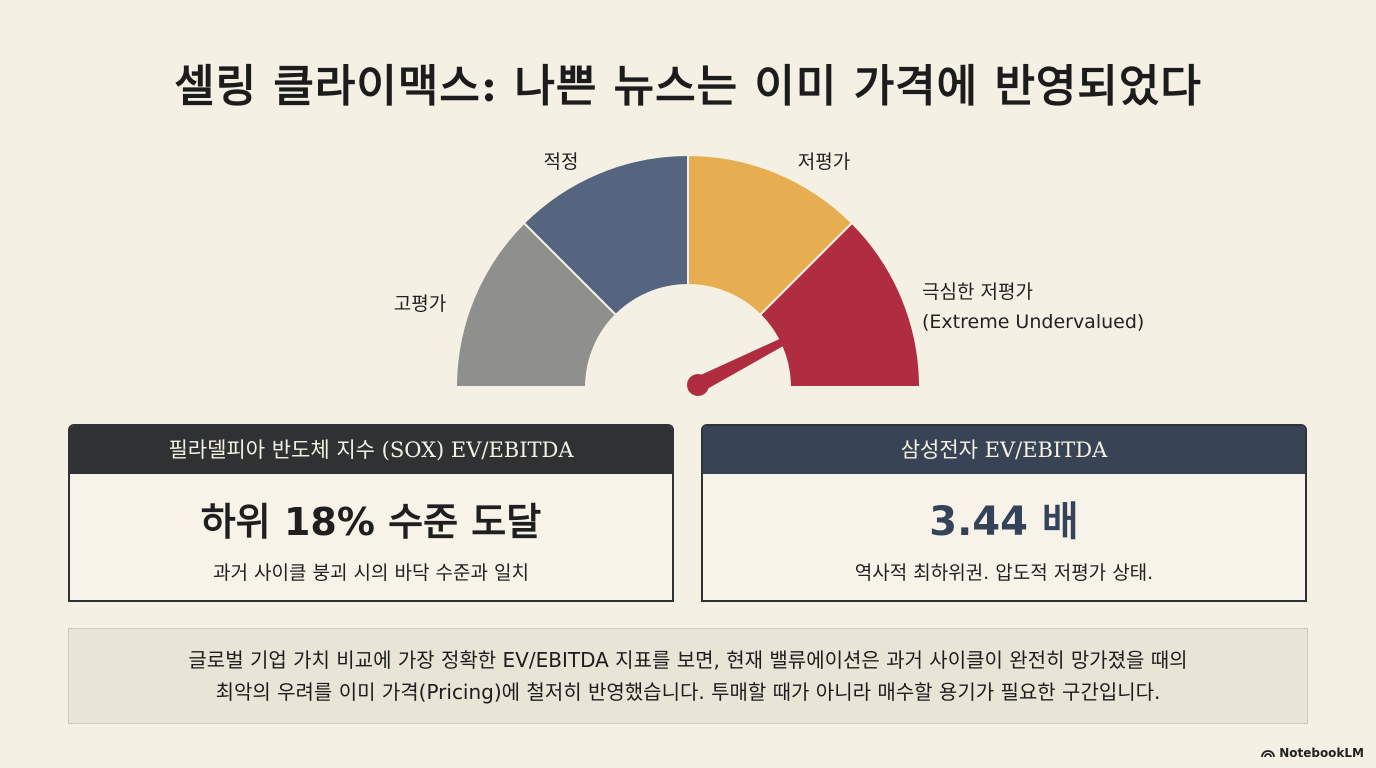  What do you see at coordinates (977, 292) in the screenshot?
I see `gauge-label-extreme-undervalued: 극심한 저평가` at bounding box center [977, 292].